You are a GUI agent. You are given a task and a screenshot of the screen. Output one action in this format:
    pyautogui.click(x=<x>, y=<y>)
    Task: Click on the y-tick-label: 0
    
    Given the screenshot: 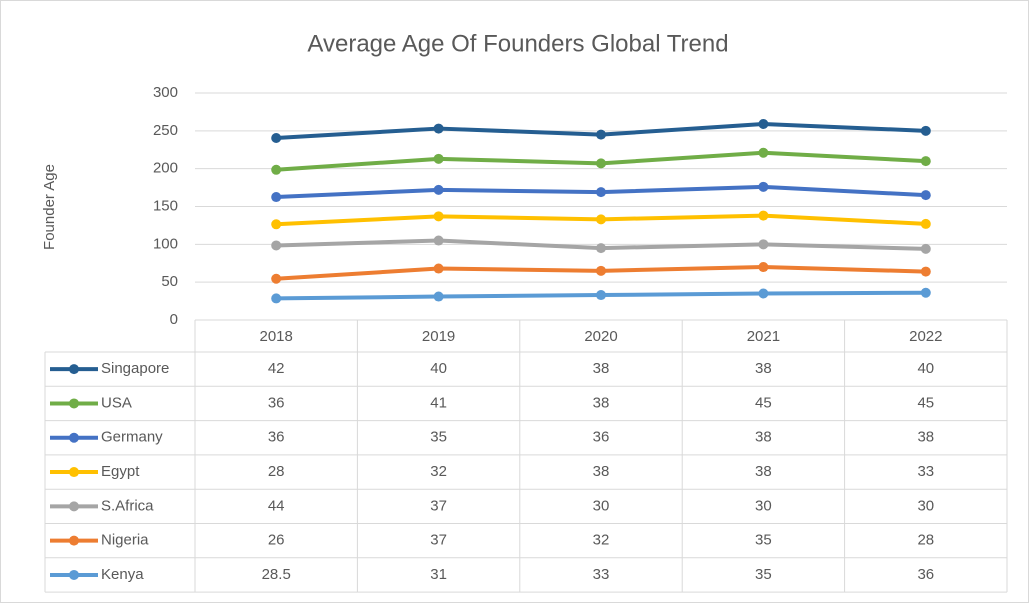 What is the action you would take?
    pyautogui.click(x=174, y=319)
    